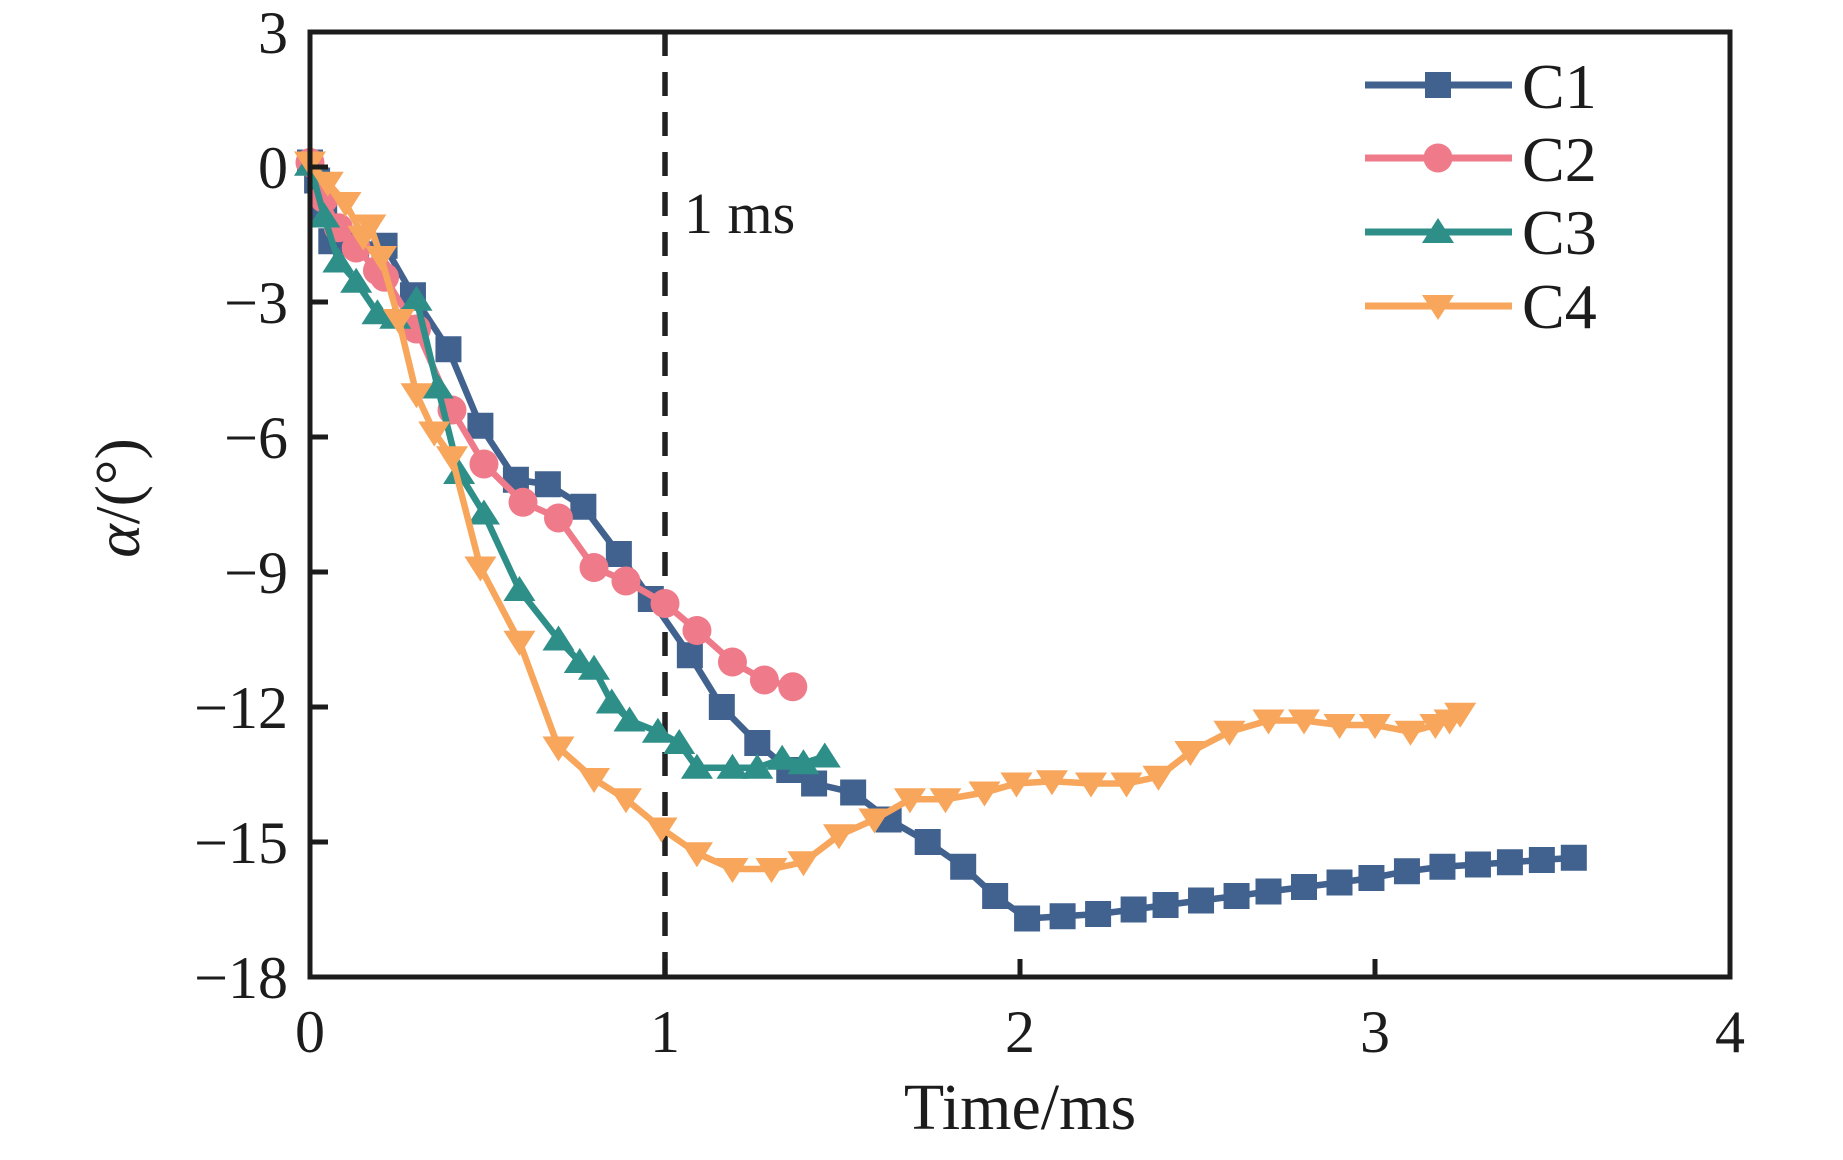 The width and height of the screenshot is (1843, 1160). I want to click on x-tick-label: 3, so click(1375, 1032).